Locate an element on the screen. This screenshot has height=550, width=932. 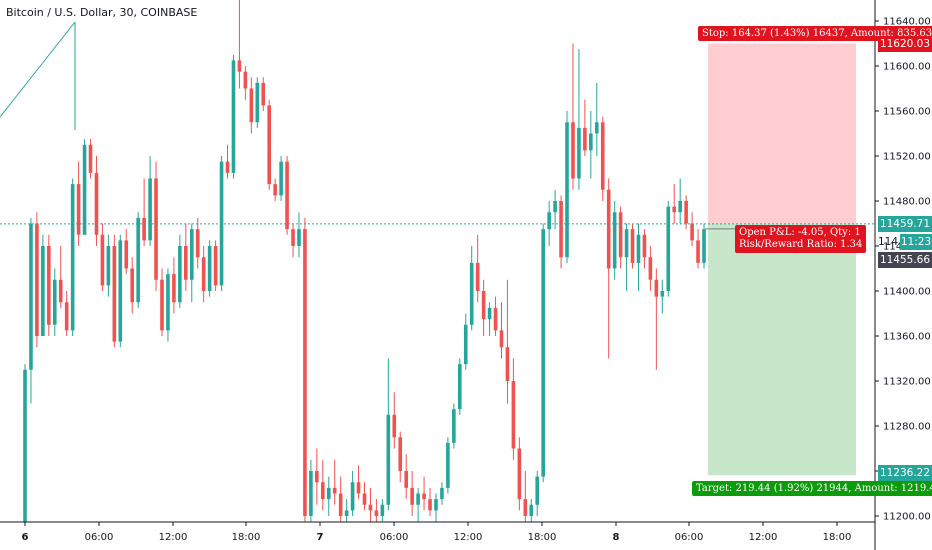
stop-price-label: 11620.03 is located at coordinates (905, 44).